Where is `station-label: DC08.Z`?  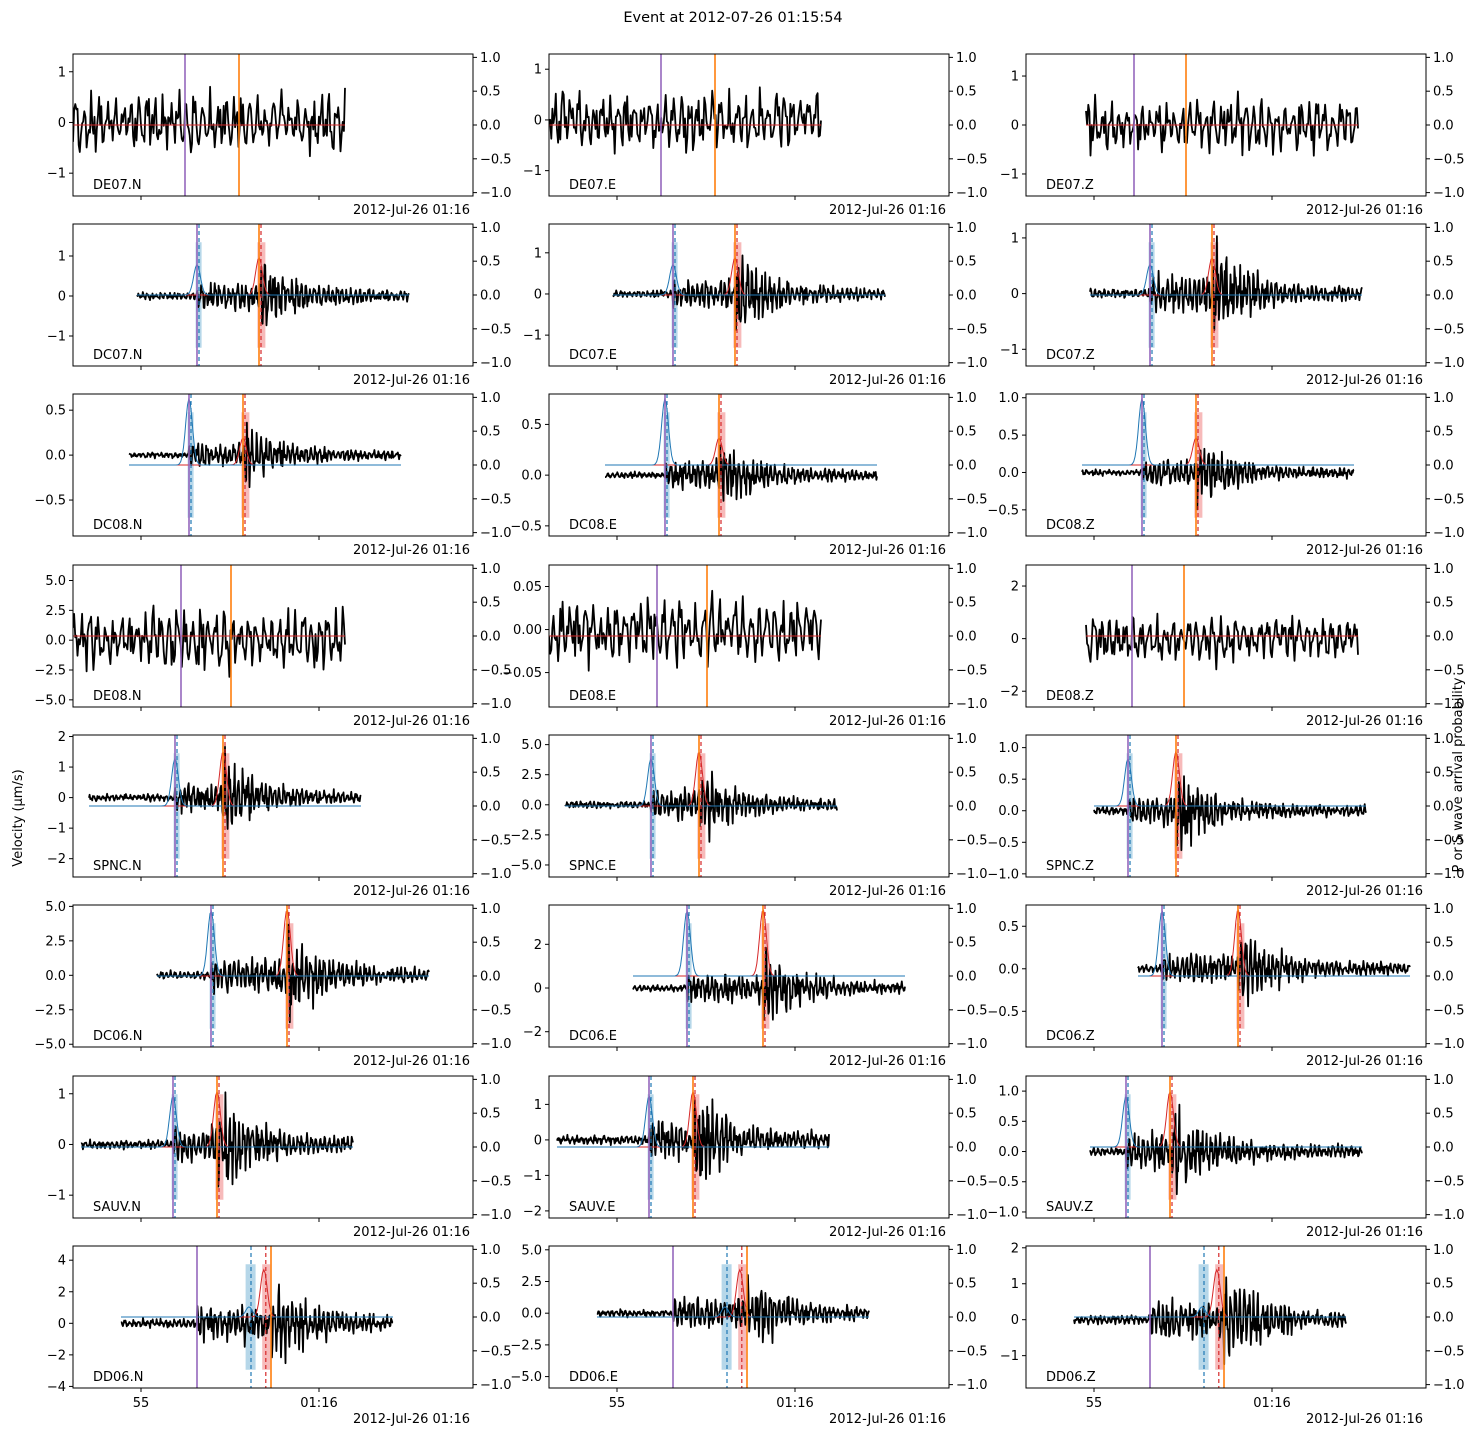 station-label: DC08.Z is located at coordinates (1070, 525).